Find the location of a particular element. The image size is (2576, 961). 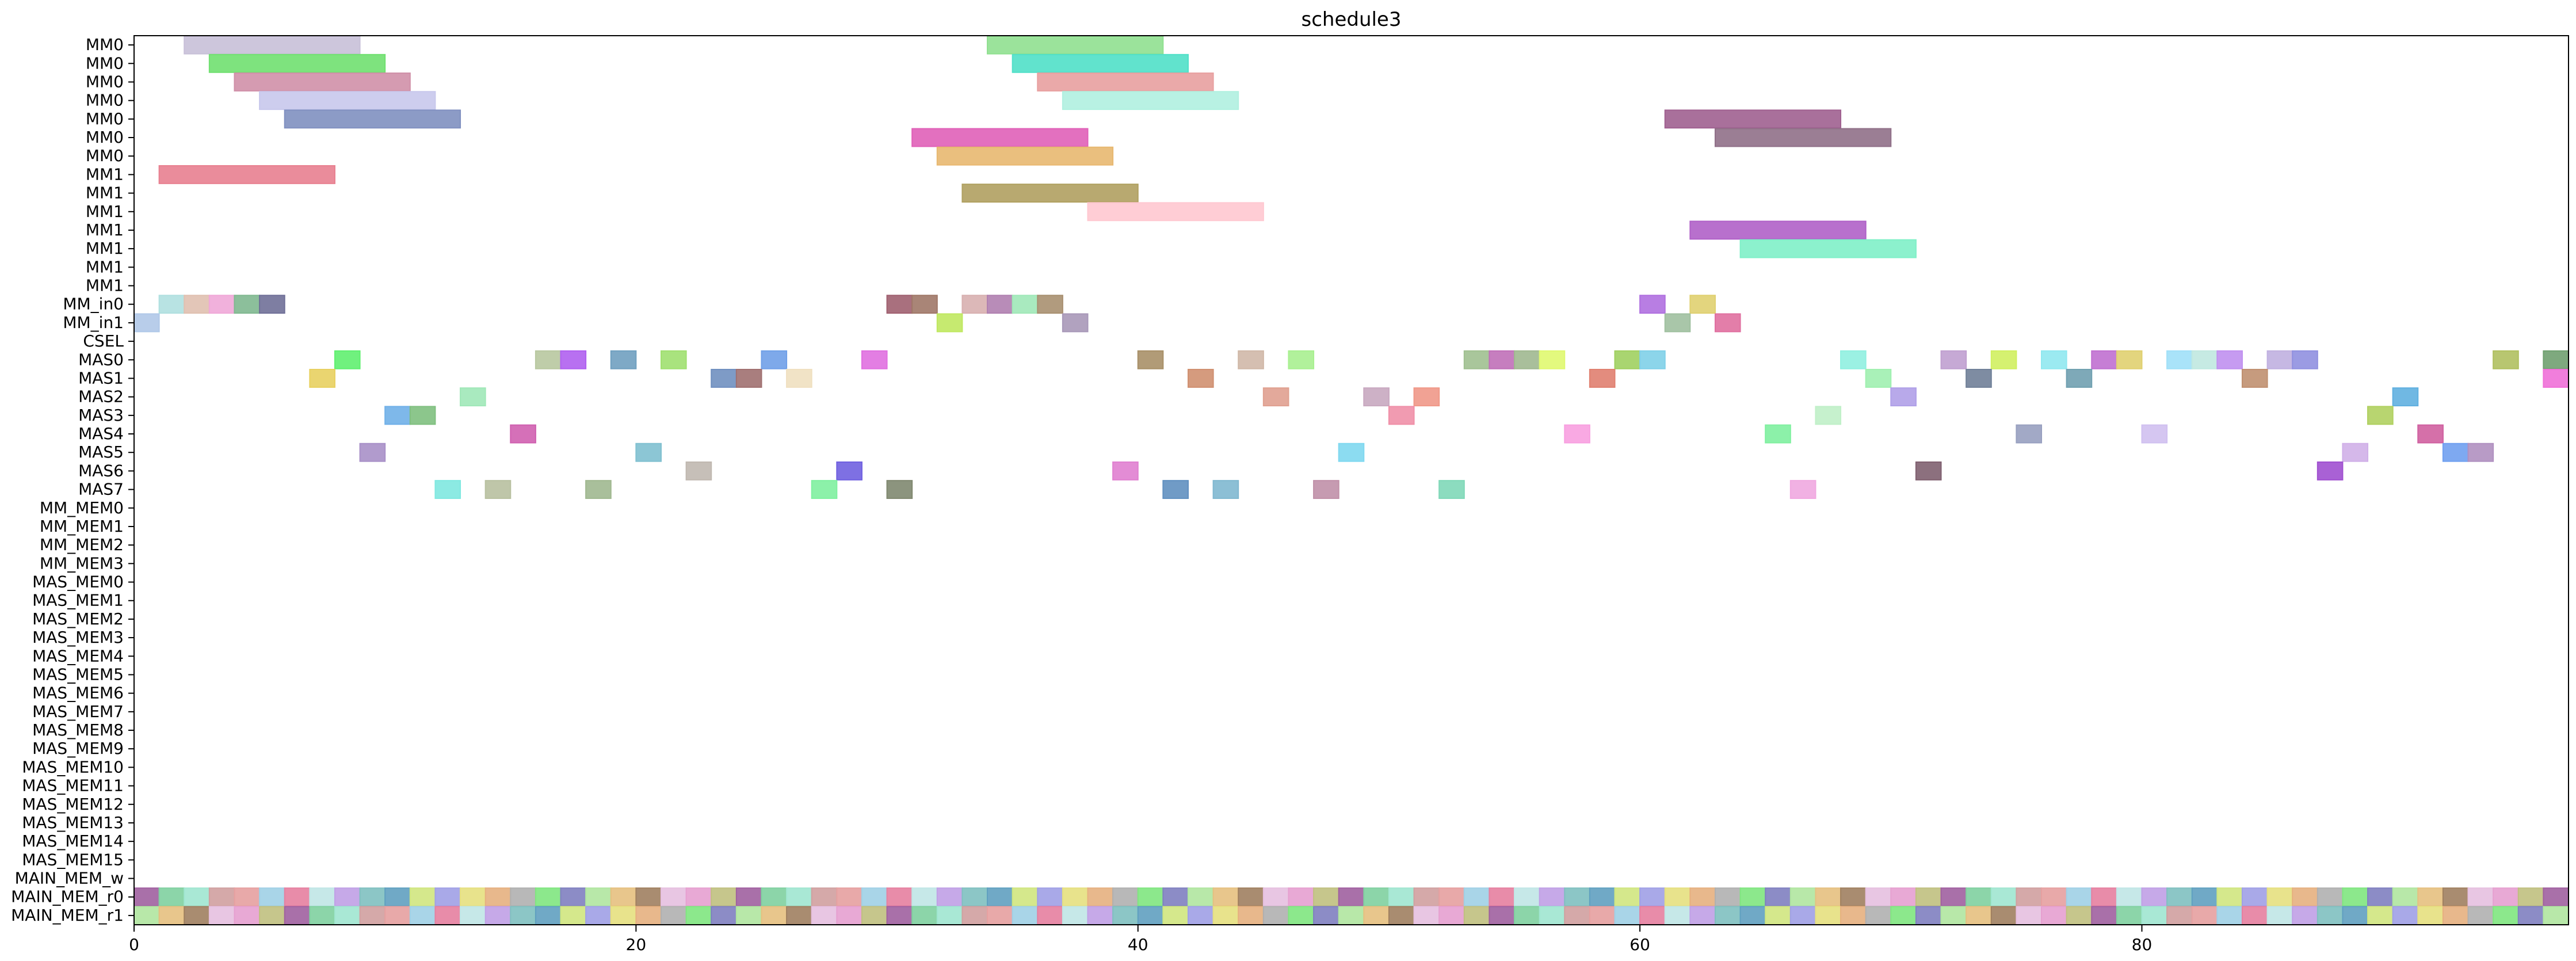

y-tick-label: MAS3 is located at coordinates (101, 415).